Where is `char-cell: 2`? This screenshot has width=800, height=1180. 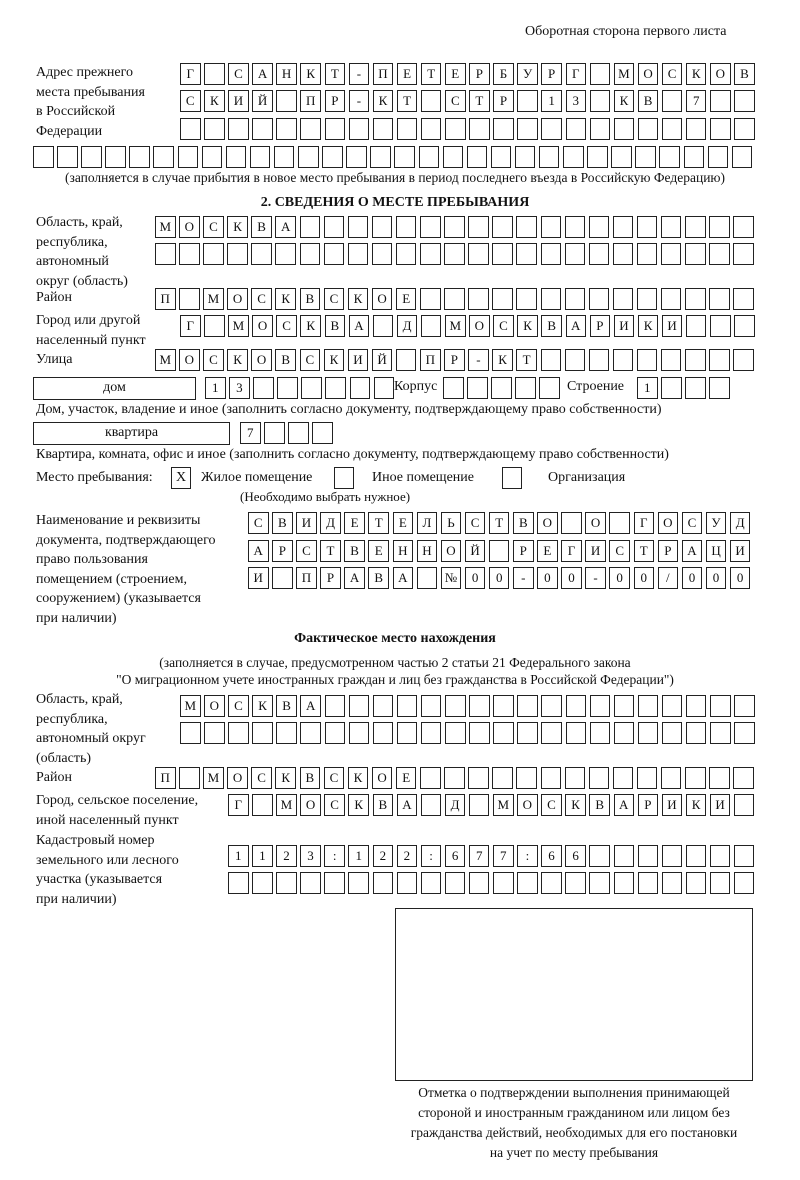 char-cell: 2 is located at coordinates (383, 856).